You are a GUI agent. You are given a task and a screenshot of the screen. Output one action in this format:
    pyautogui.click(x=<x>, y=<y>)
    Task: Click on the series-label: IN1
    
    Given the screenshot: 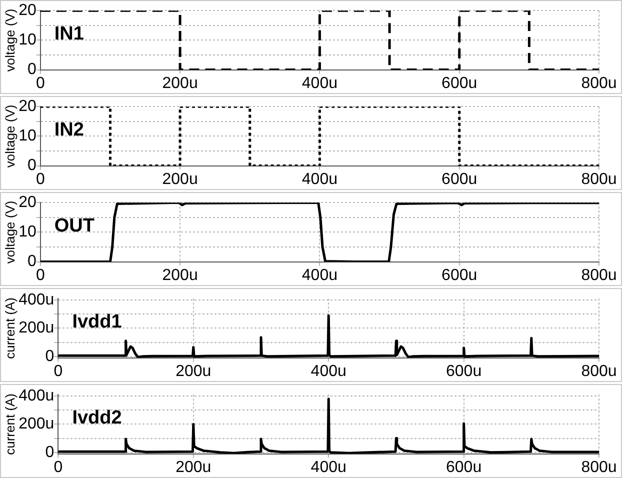 What is the action you would take?
    pyautogui.click(x=69, y=34)
    